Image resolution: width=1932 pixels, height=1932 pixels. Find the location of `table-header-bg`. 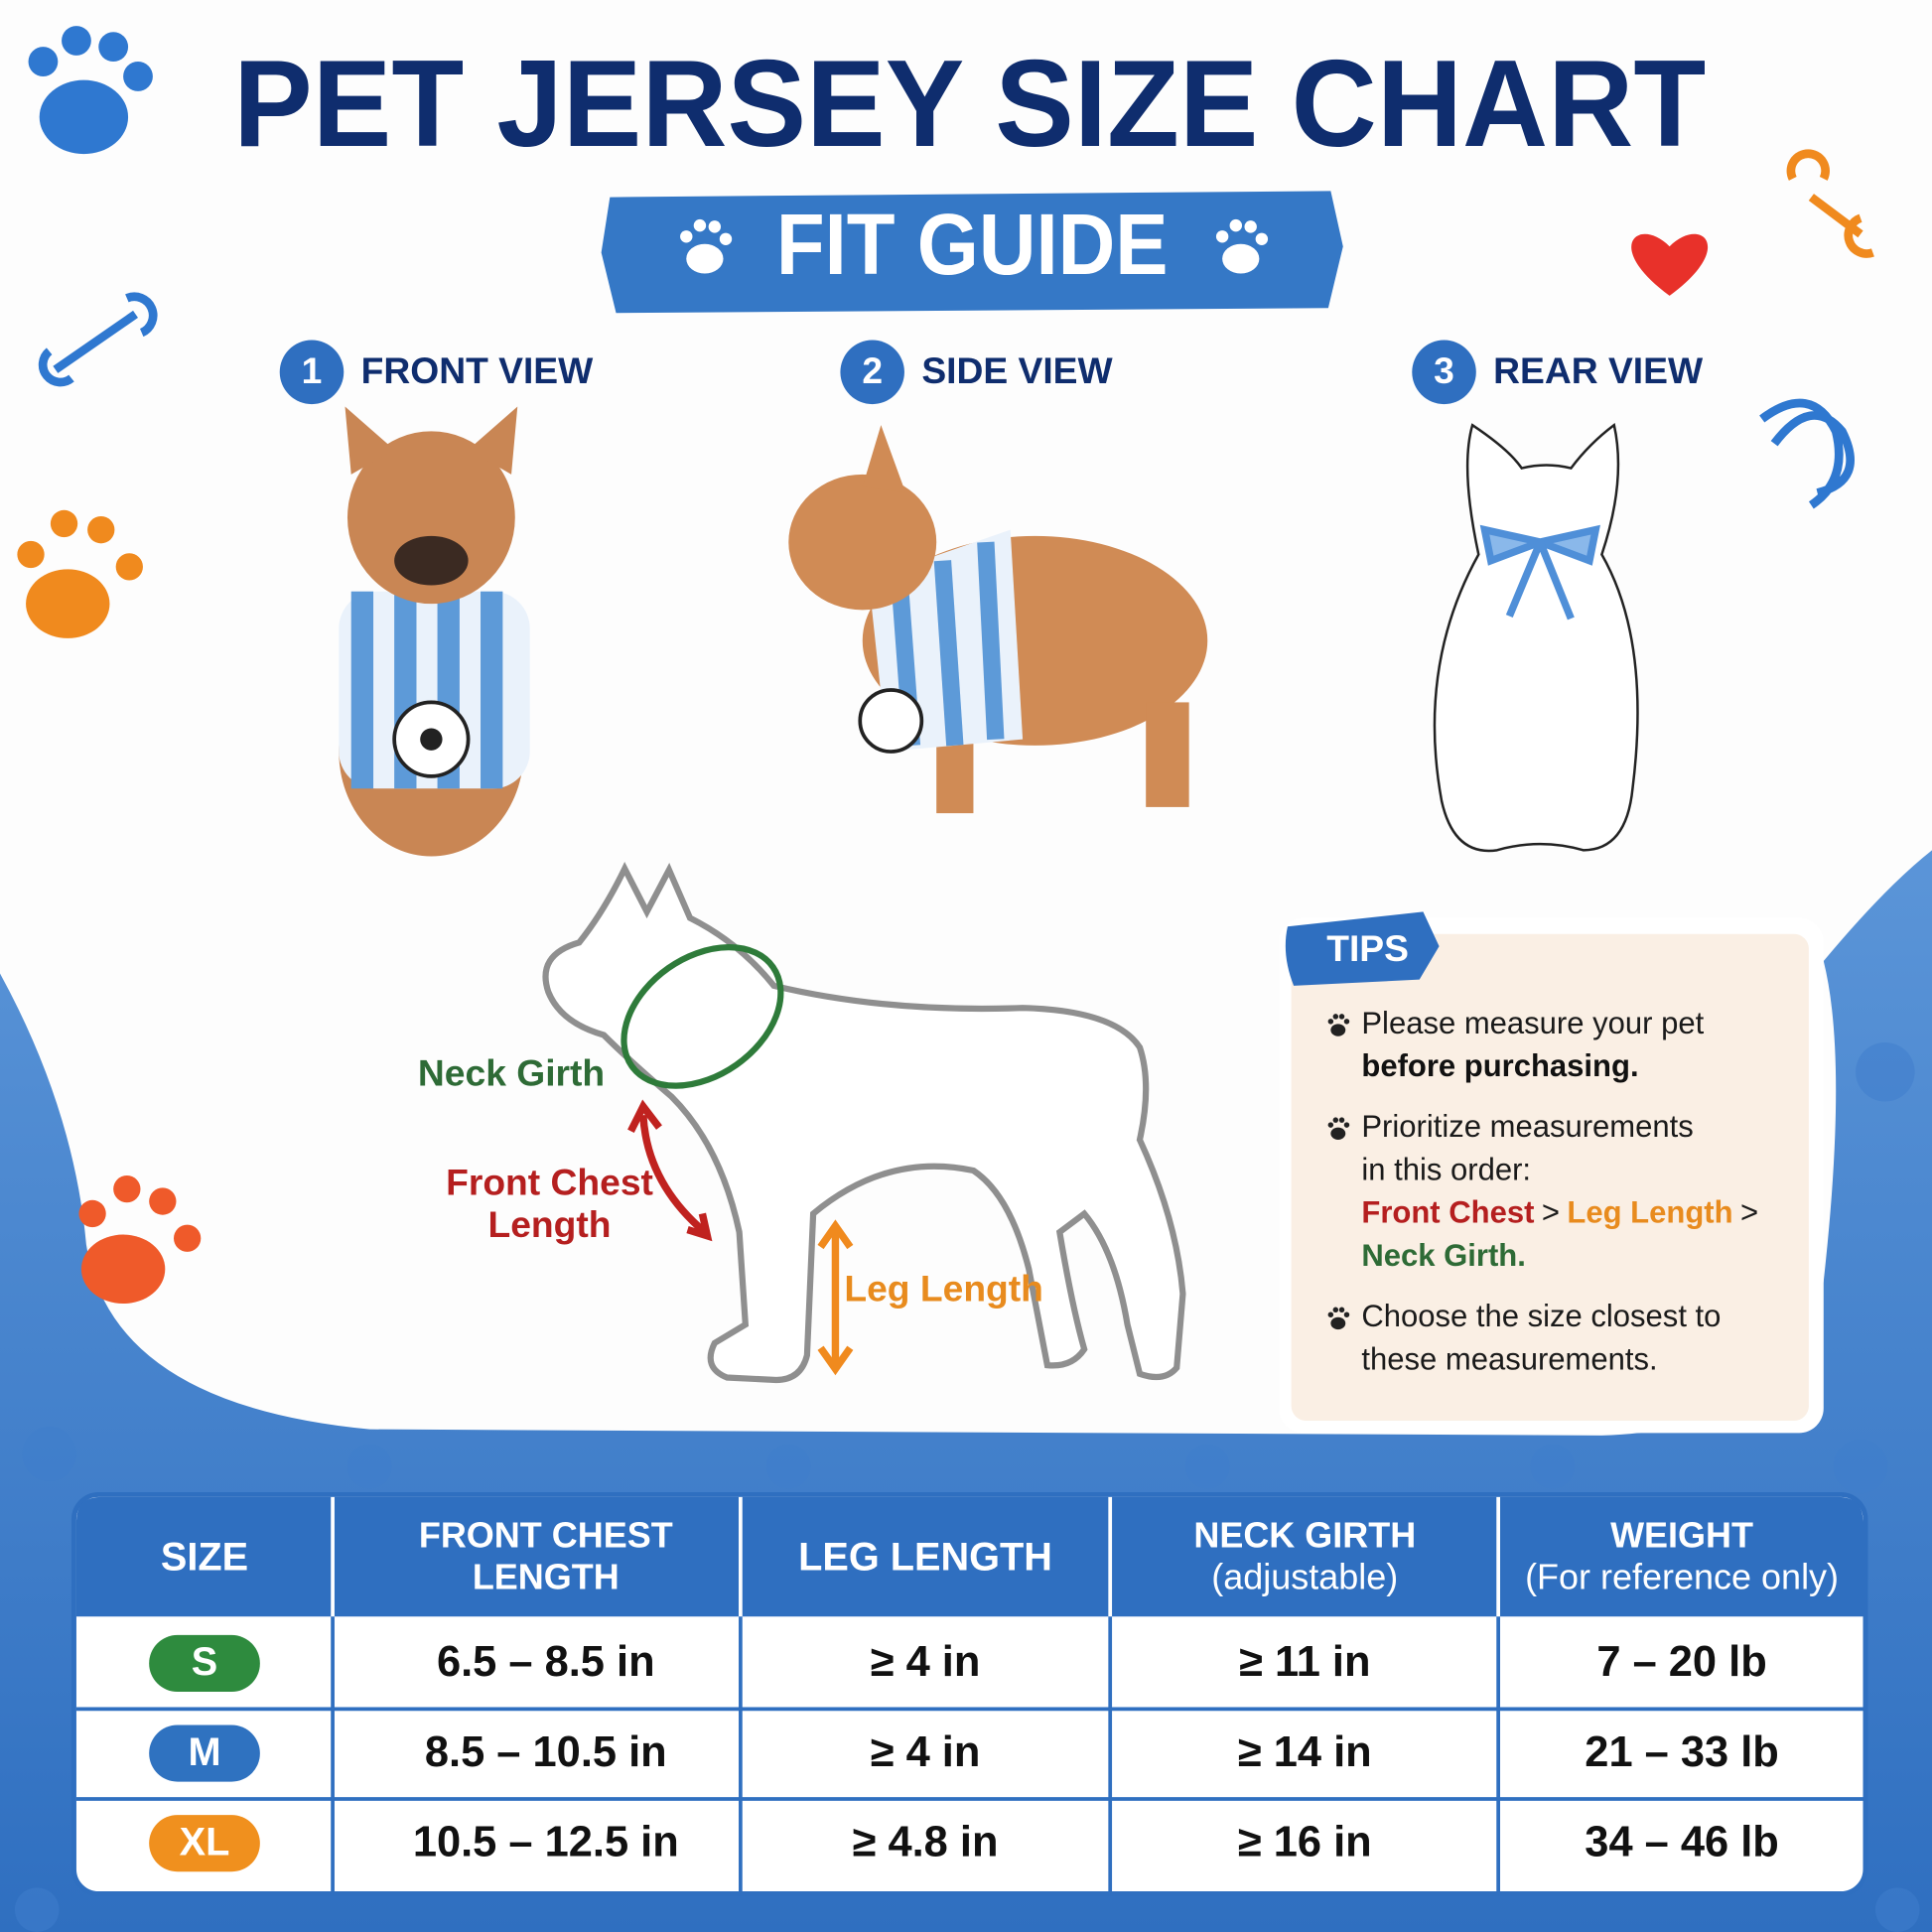

table-header-bg is located at coordinates (969, 1557).